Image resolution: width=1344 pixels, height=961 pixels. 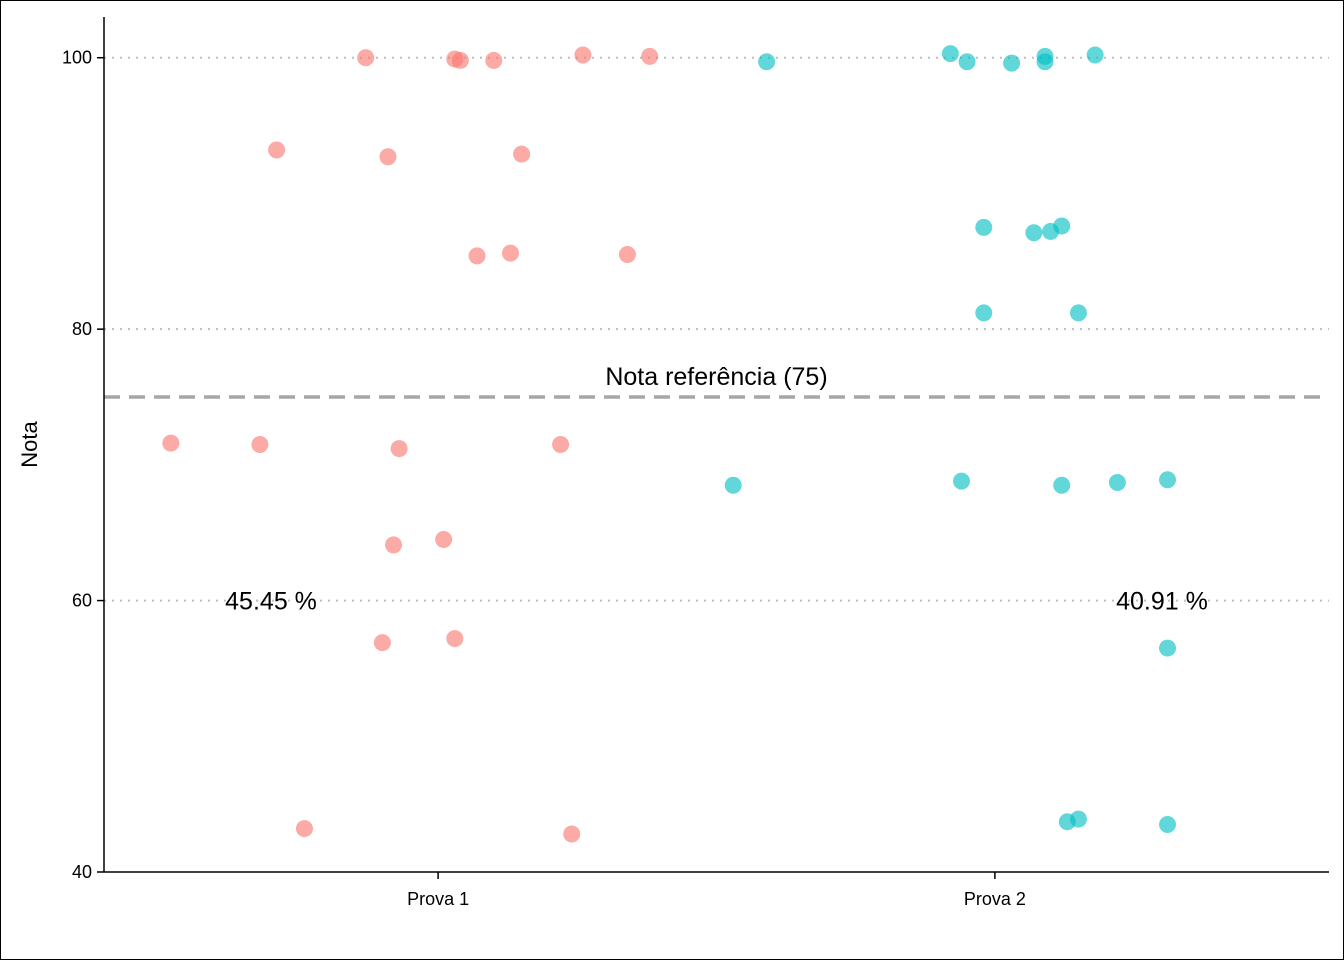 What do you see at coordinates (1162, 602) in the screenshot?
I see `percentage-label-2: 40.91 %` at bounding box center [1162, 602].